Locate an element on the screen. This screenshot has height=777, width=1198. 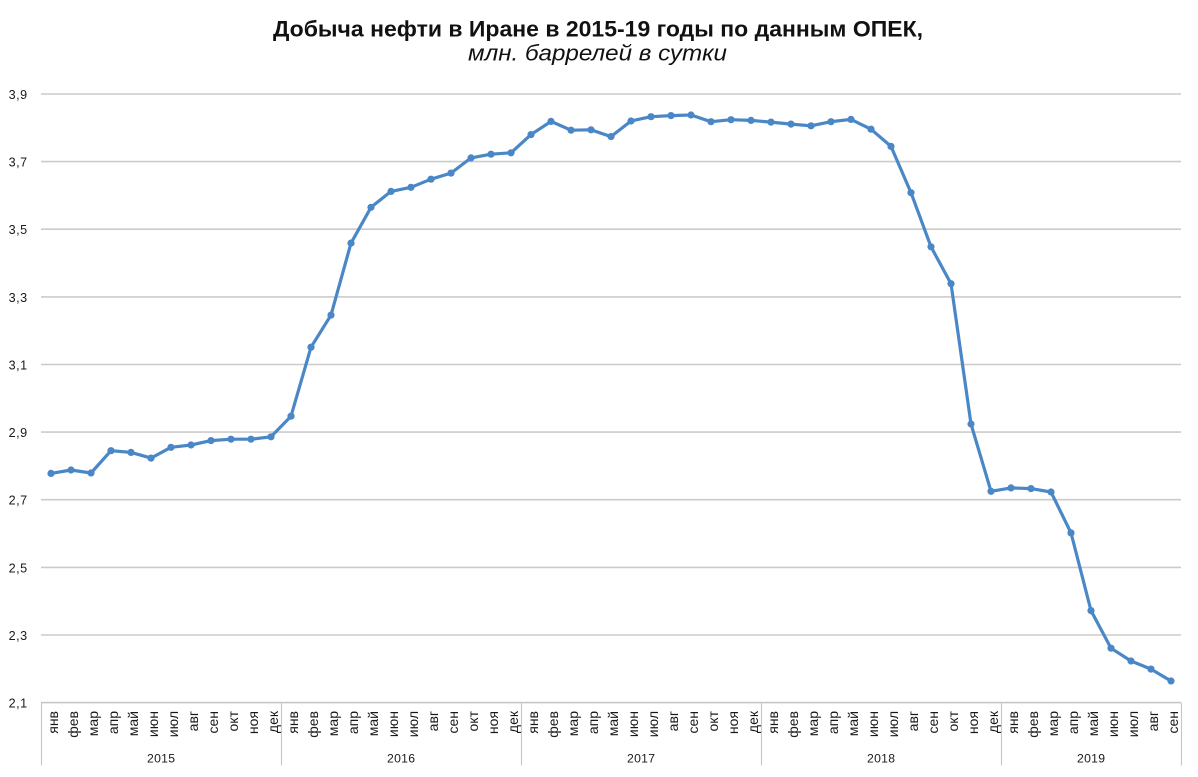
svg-text: 2019 is located at coordinates (1091, 759).